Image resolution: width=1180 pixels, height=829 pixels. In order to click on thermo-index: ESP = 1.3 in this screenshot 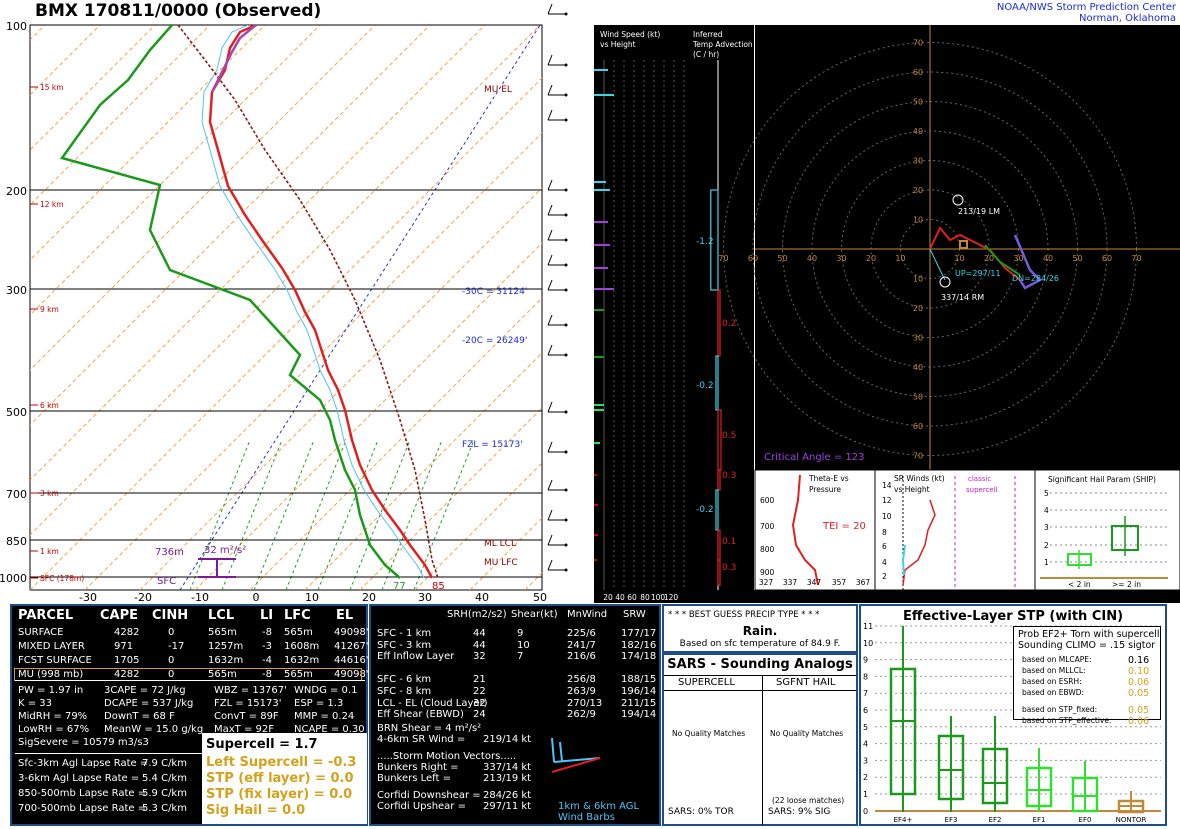, I will do `click(319, 703)`.